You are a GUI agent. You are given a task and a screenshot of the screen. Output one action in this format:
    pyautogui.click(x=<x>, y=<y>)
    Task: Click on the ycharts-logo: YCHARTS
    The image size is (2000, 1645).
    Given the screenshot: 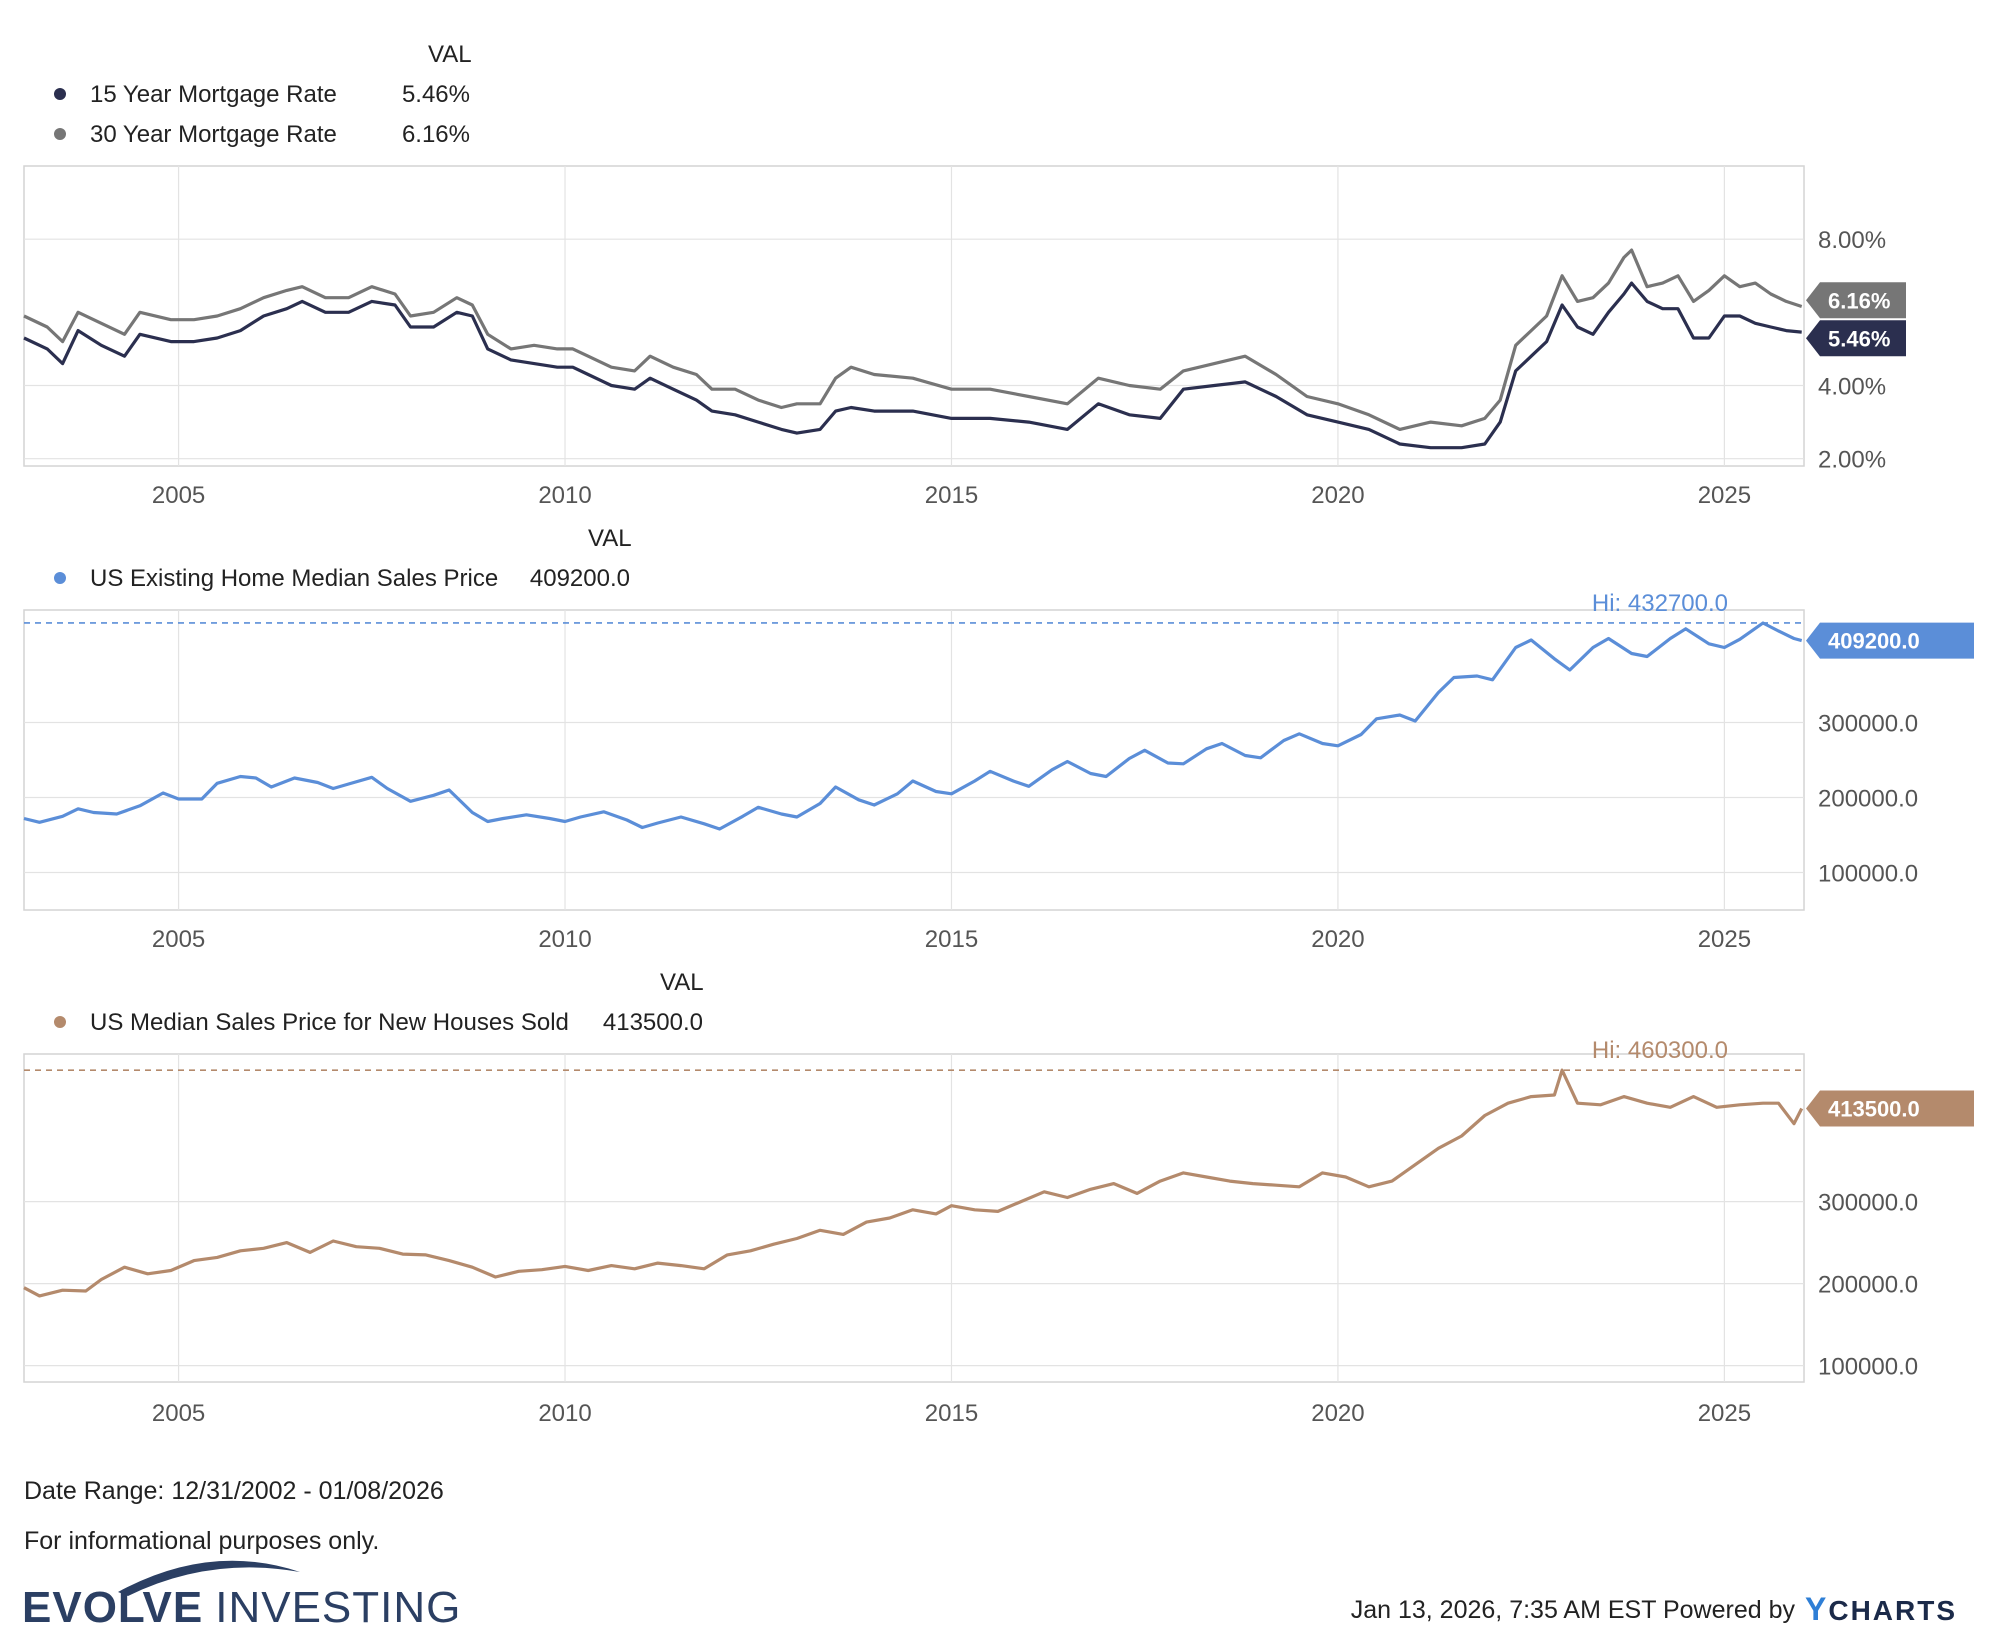 What is the action you would take?
    pyautogui.click(x=1881, y=1609)
    